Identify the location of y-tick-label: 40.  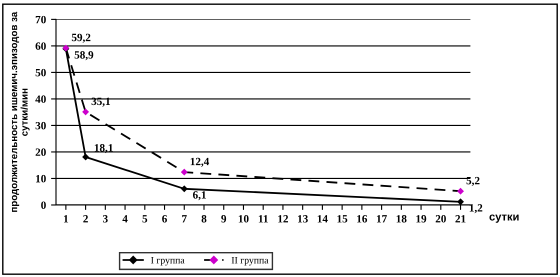
(40, 99).